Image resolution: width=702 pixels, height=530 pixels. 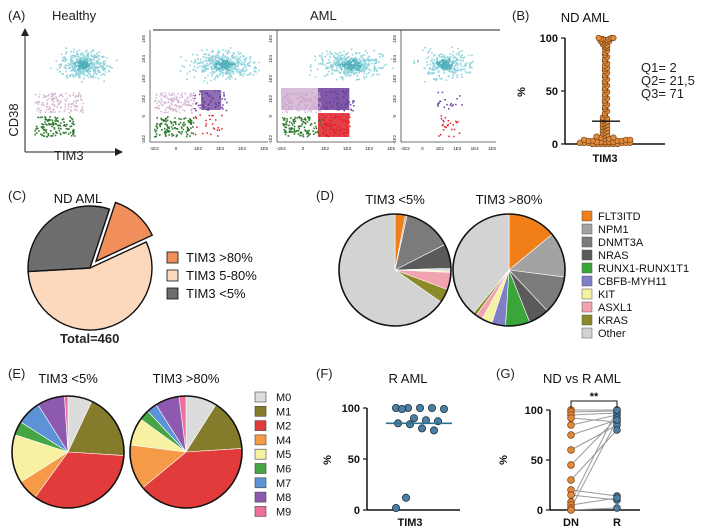 I want to click on panel-E-legend-label: M8, so click(x=283, y=498).